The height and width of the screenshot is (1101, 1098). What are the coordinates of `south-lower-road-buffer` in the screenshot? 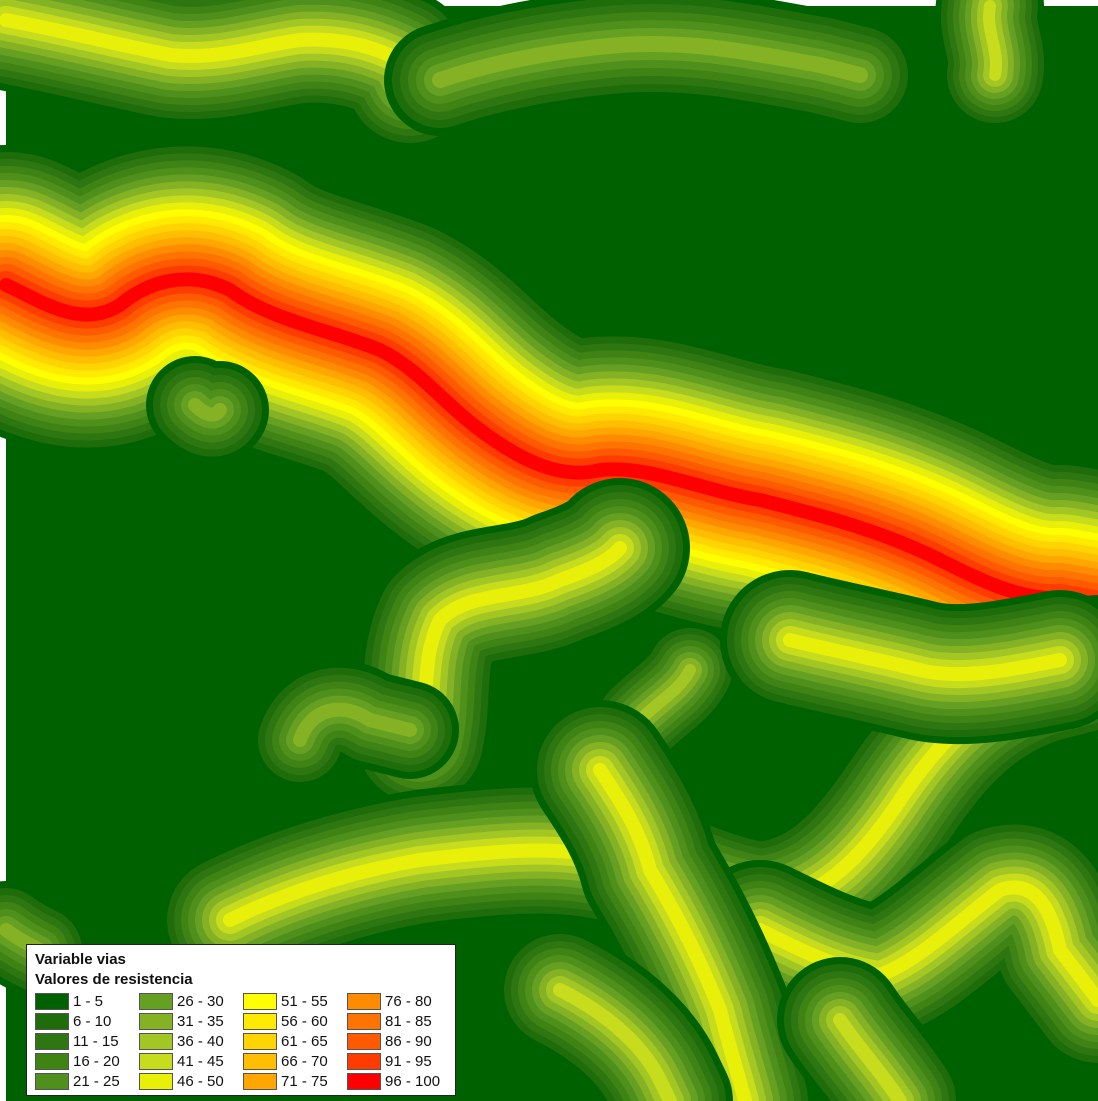 It's located at (615, 1014).